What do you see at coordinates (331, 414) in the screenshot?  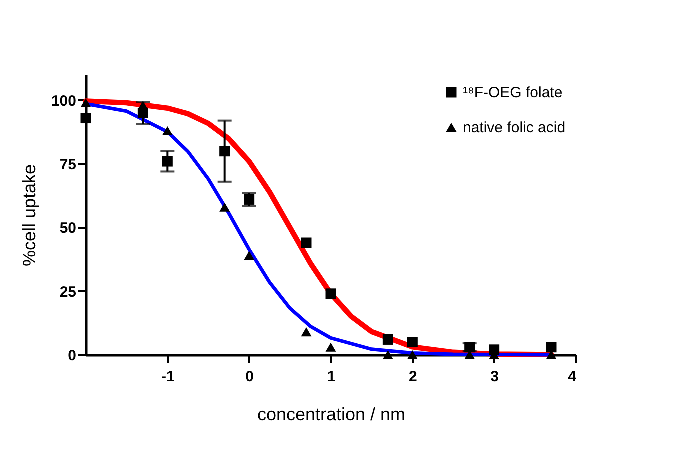 I see `x-axis-title: concentration / nm` at bounding box center [331, 414].